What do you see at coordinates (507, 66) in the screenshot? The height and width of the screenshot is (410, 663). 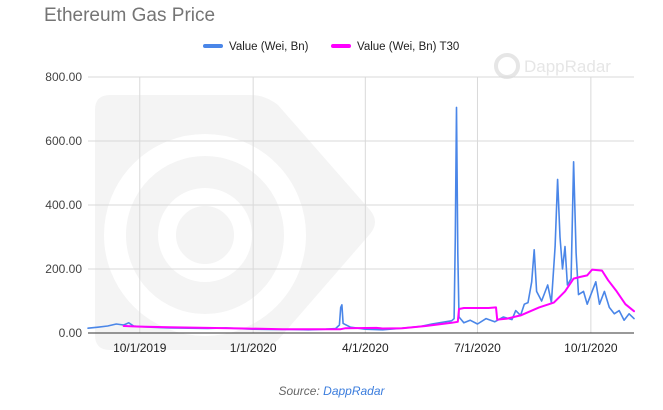 I see `watermark-icon` at bounding box center [507, 66].